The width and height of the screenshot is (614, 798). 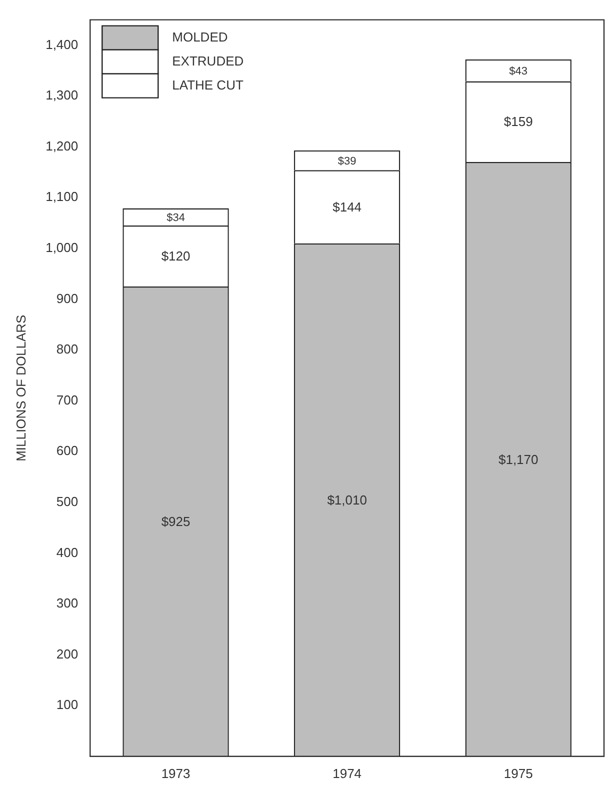 I want to click on data-label: $925, so click(x=175, y=522).